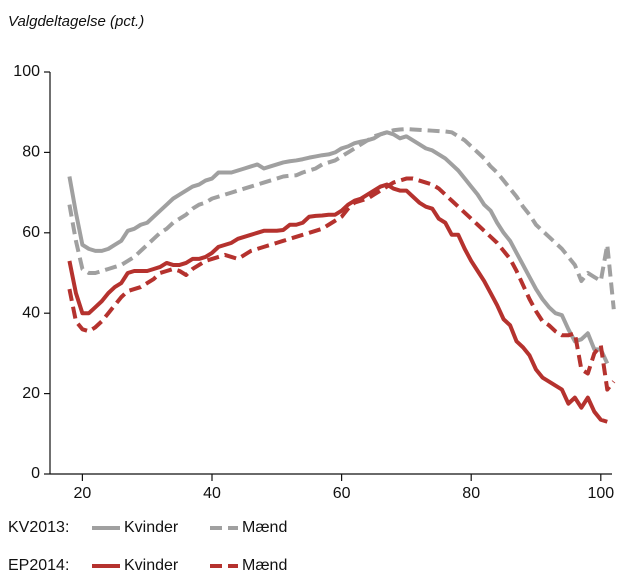  What do you see at coordinates (600, 493) in the screenshot?
I see `x-tick-label: 100` at bounding box center [600, 493].